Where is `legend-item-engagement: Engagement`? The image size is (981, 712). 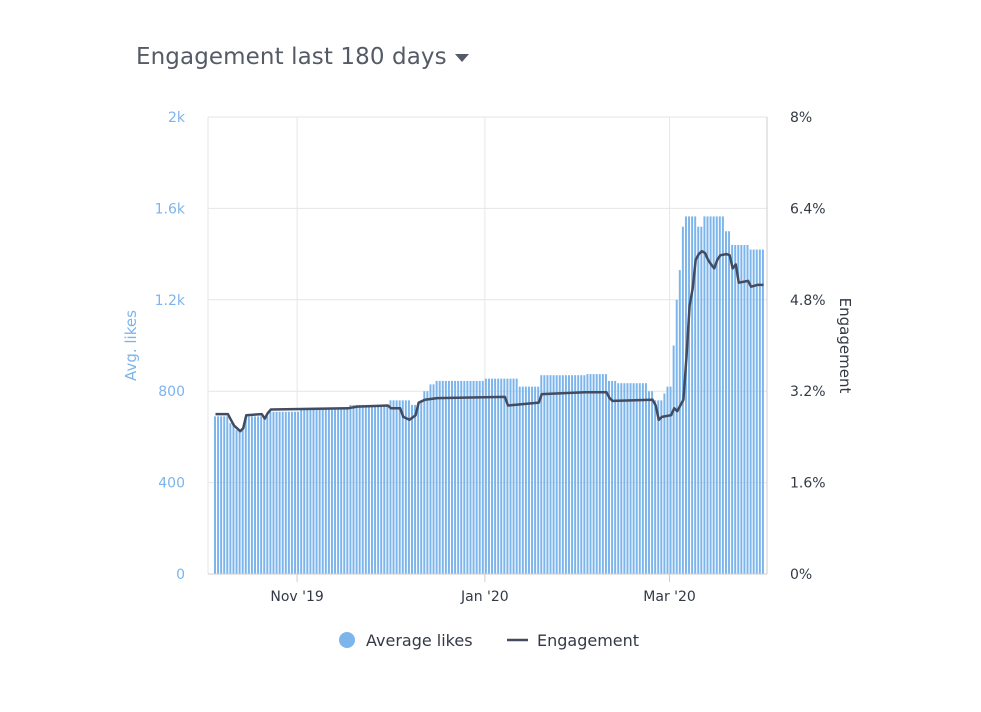 legend-item-engagement: Engagement is located at coordinates (573, 640).